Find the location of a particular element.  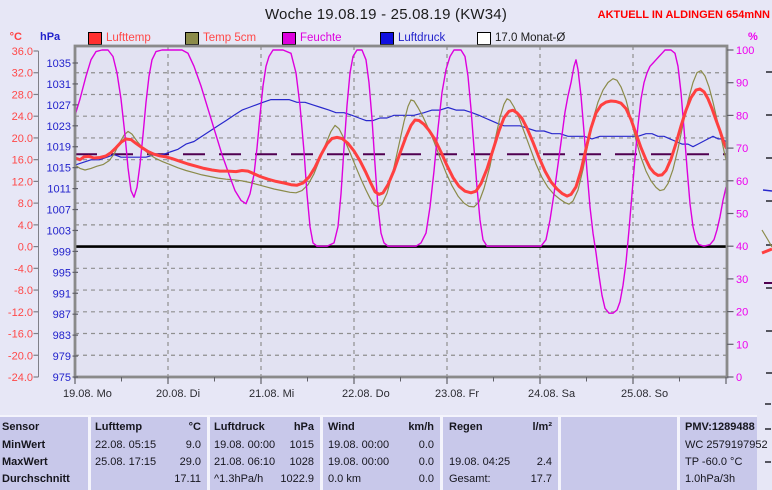

legend-label: 17.0 Monat-Ø is located at coordinates (530, 38).